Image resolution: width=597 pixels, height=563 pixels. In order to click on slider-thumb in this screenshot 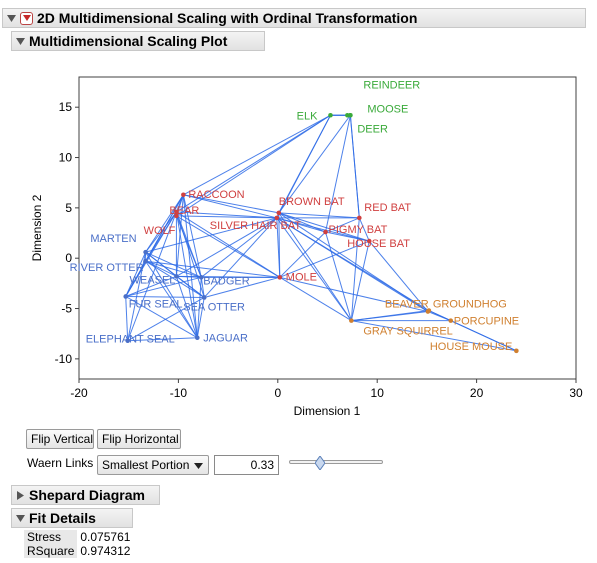, I will do `click(320, 463)`.